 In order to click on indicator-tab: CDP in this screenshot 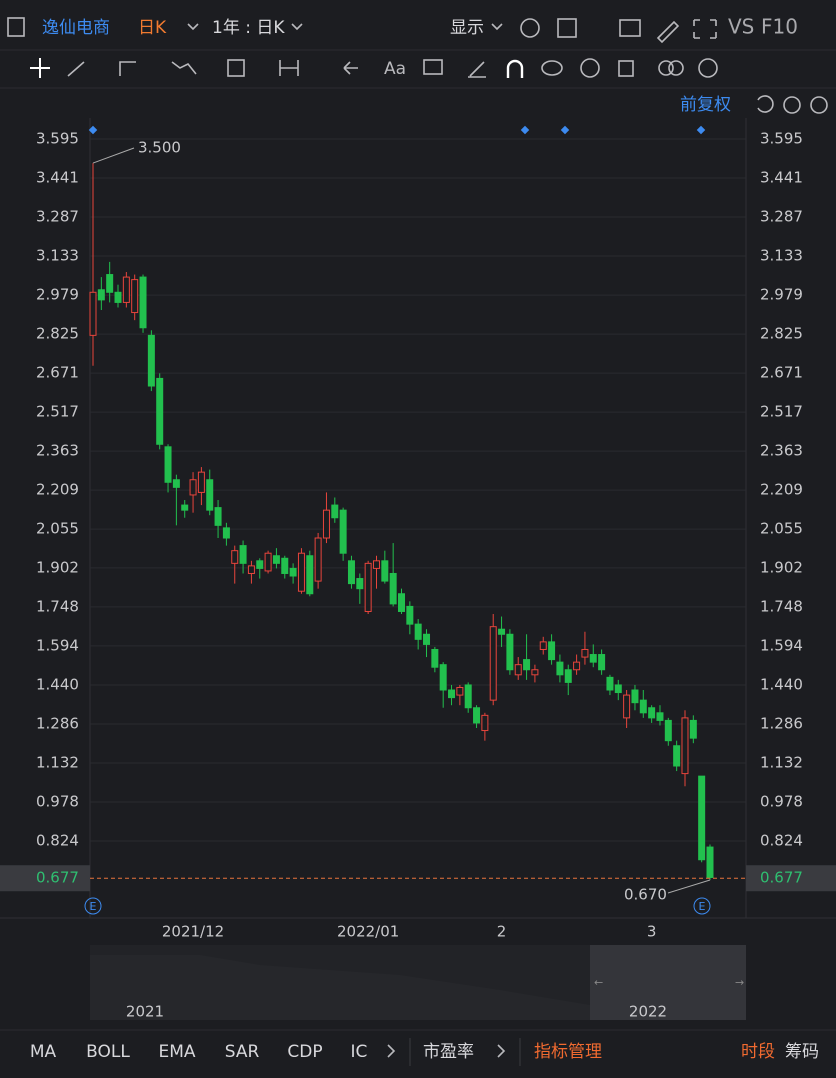, I will do `click(304, 1052)`.